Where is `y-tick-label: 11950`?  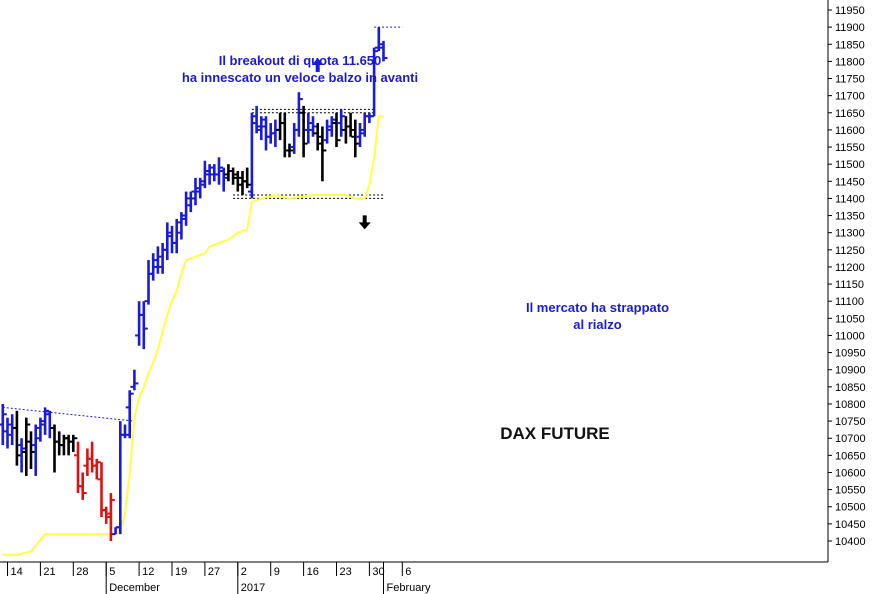 y-tick-label: 11950 is located at coordinates (850, 11).